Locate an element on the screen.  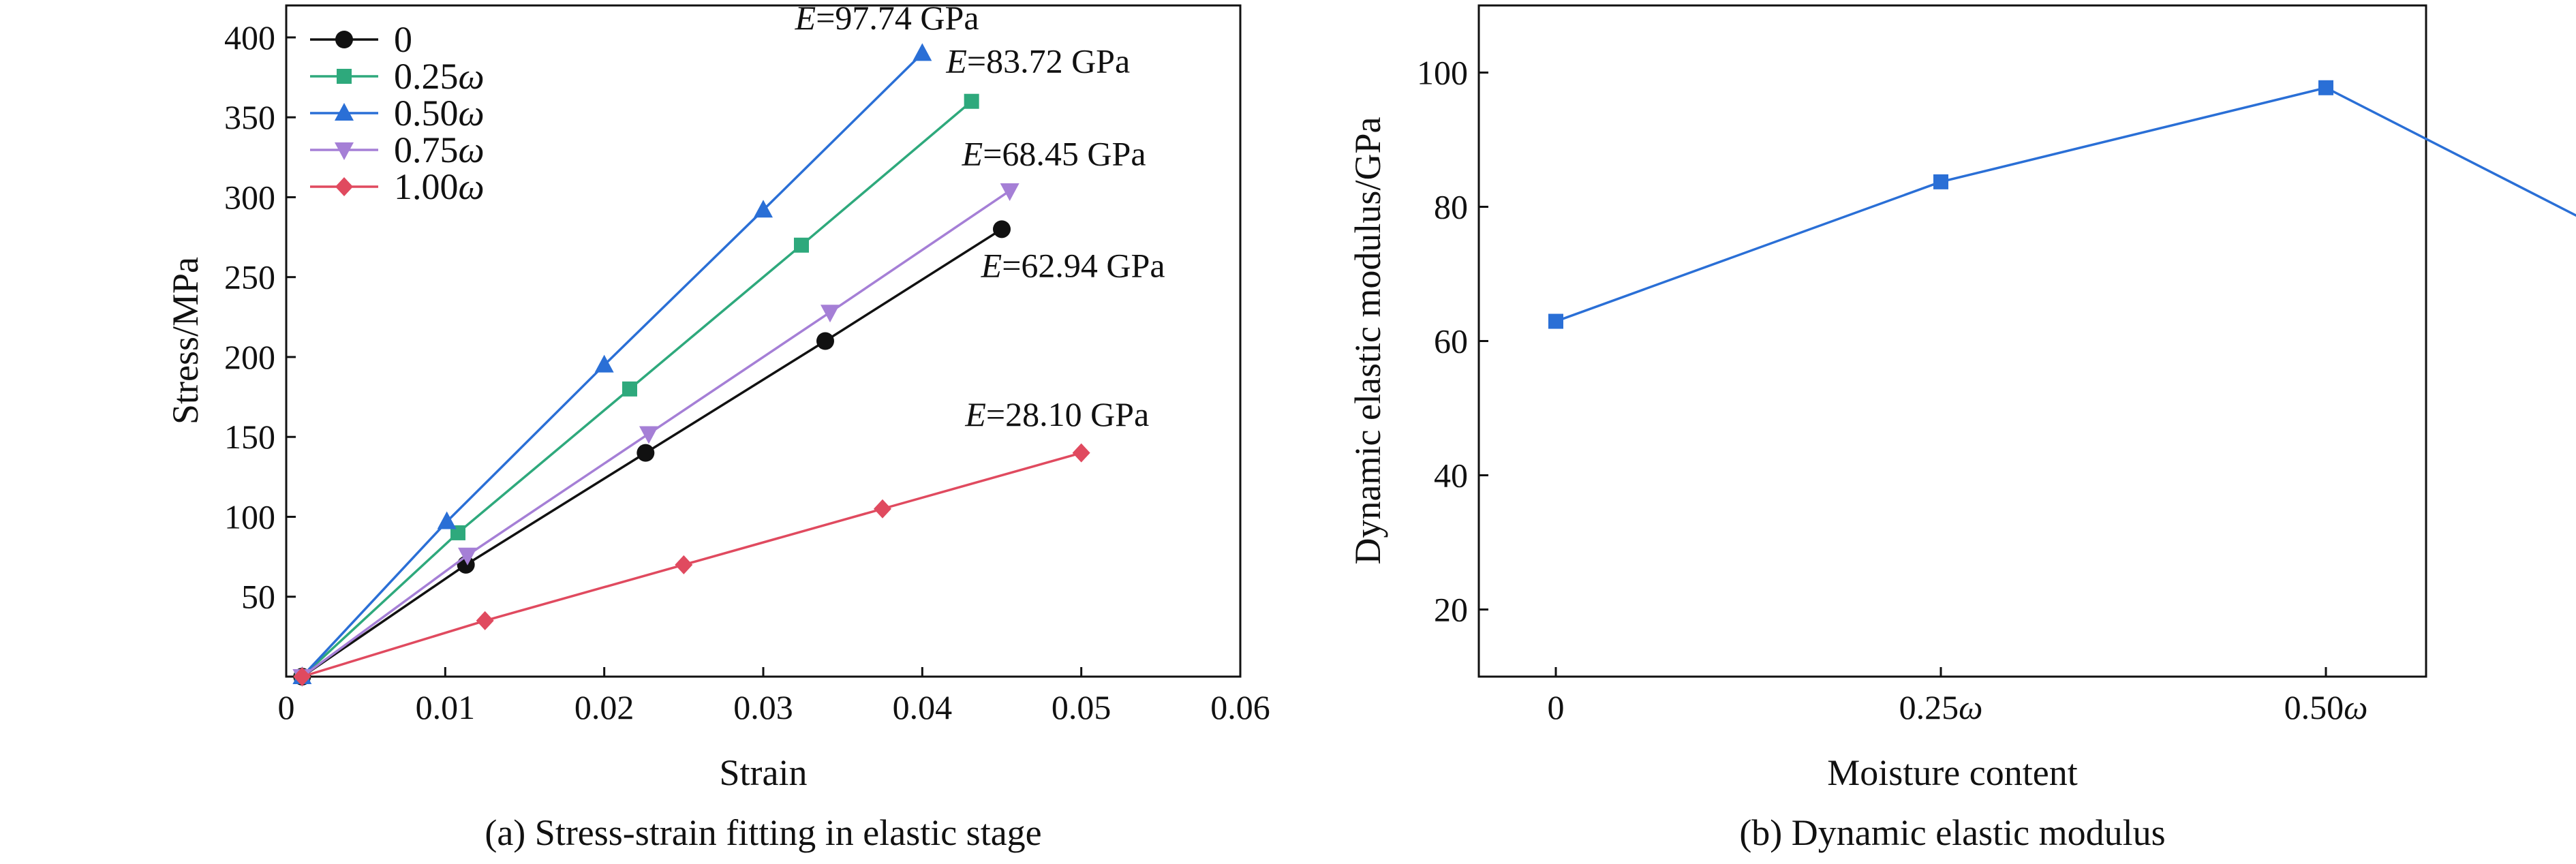
modulus-annotation: E=28.10 GPa is located at coordinates (1056, 414).